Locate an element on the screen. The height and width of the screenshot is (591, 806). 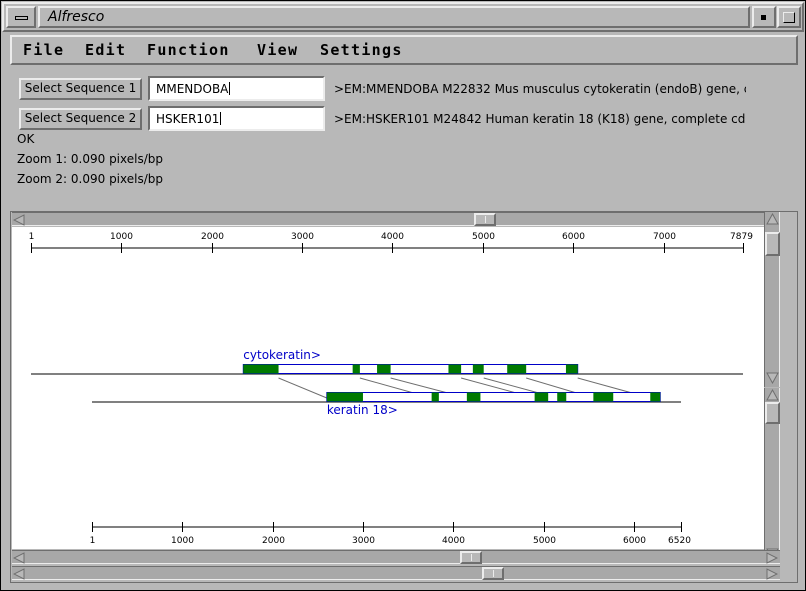
window-menu-icon is located at coordinates (21, 18).